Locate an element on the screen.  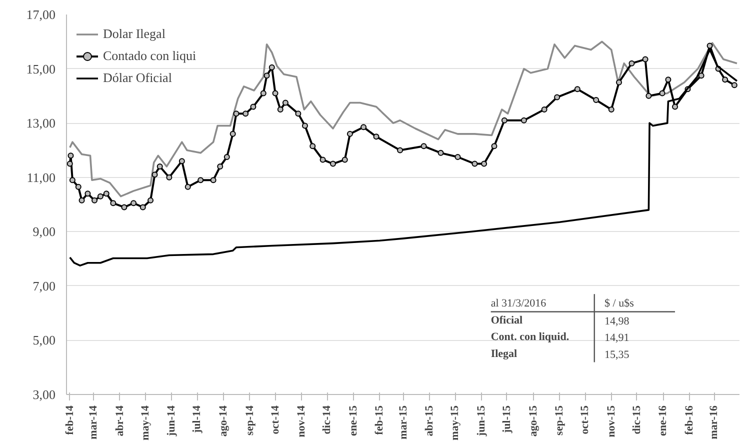
x-tick-label: feb-16 is located at coordinates (689, 420).